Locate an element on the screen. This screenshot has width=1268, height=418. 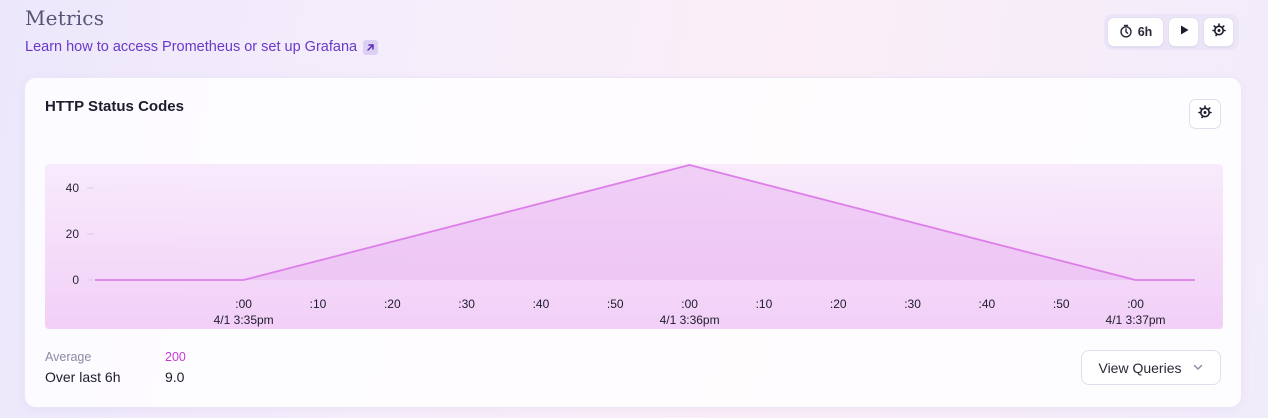
play-button is located at coordinates (1183, 32).